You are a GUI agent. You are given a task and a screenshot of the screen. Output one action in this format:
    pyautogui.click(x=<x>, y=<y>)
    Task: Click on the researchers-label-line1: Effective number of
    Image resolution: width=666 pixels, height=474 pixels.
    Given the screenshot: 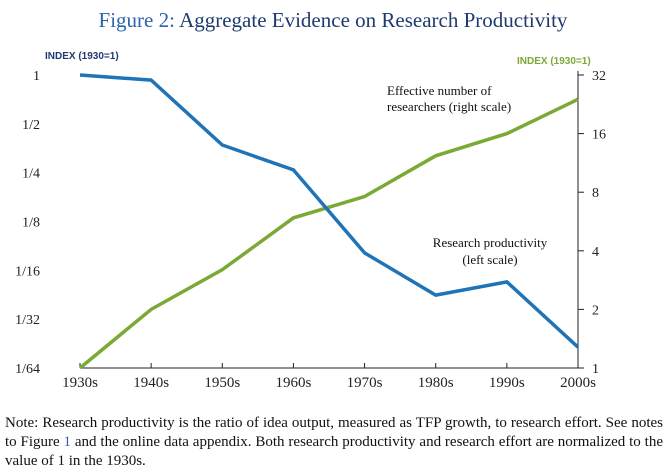 What is the action you would take?
    pyautogui.click(x=439, y=90)
    